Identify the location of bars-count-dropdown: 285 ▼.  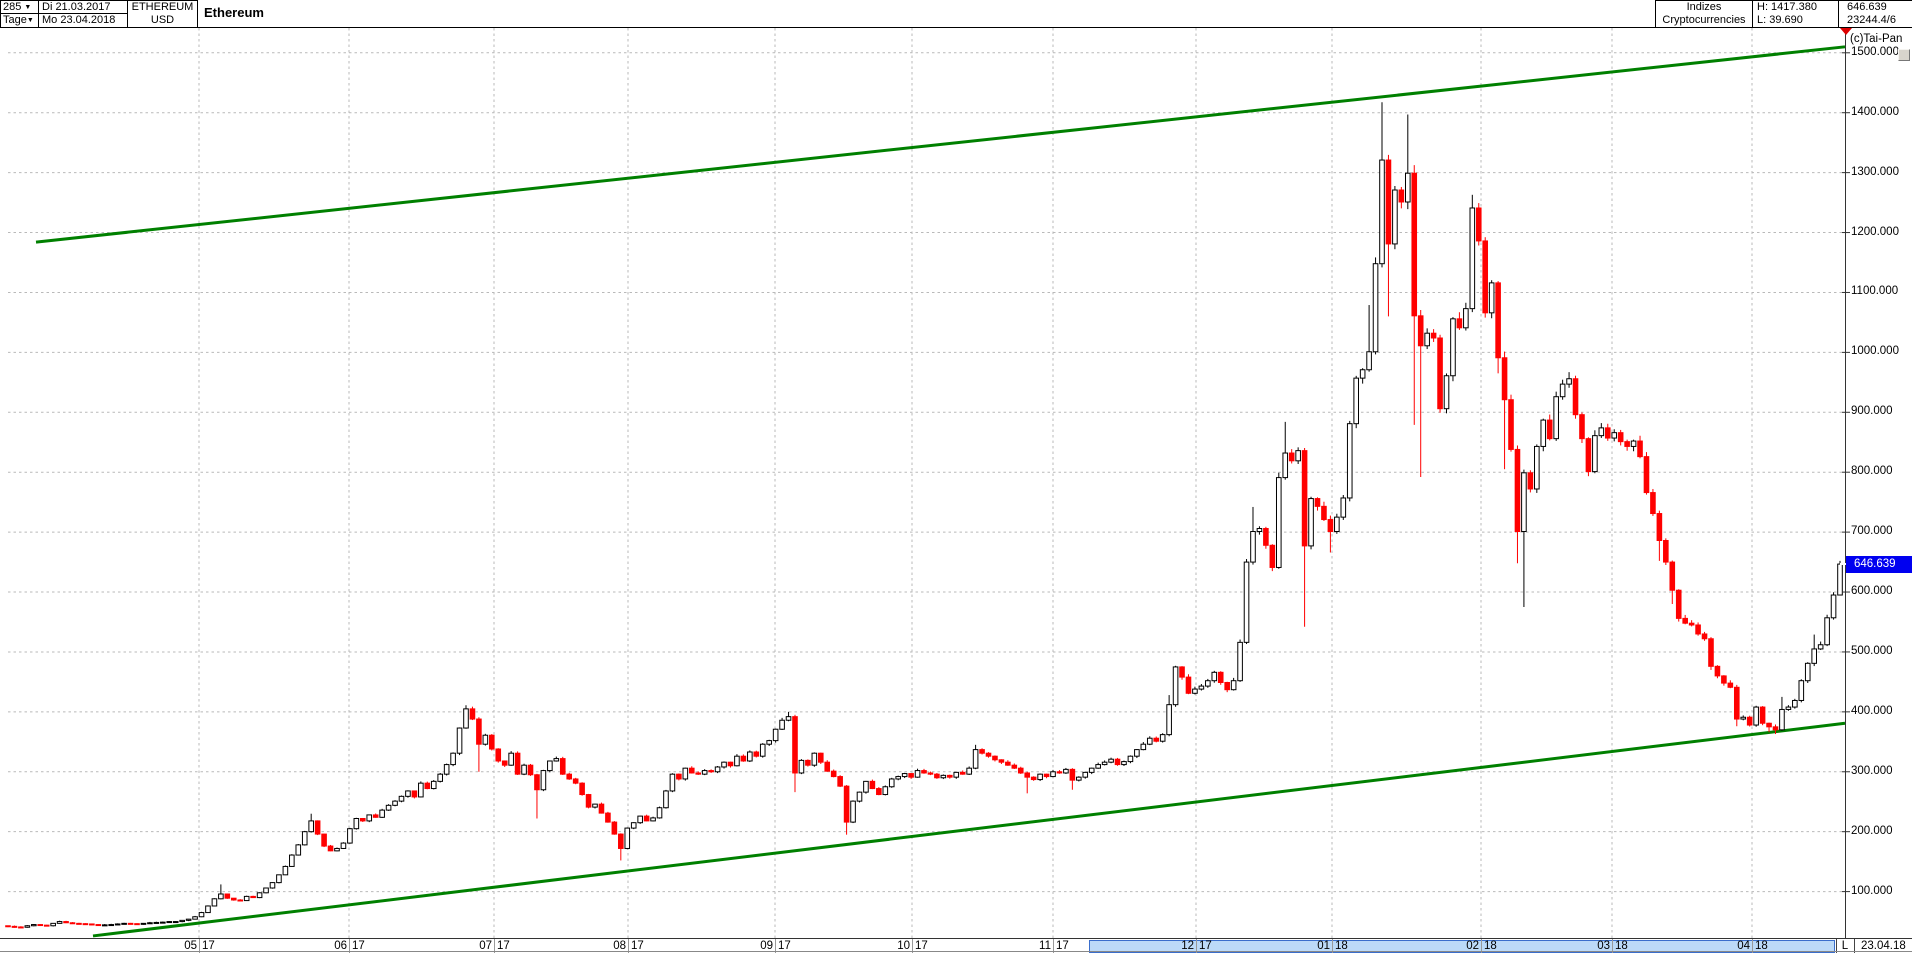
(20, 7).